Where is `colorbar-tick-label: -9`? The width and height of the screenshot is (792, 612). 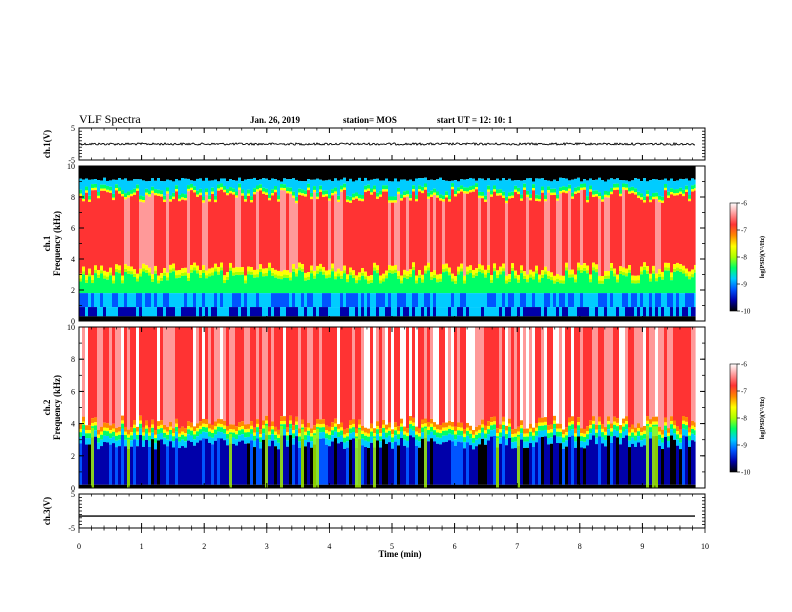 colorbar-tick-label: -9 is located at coordinates (744, 446).